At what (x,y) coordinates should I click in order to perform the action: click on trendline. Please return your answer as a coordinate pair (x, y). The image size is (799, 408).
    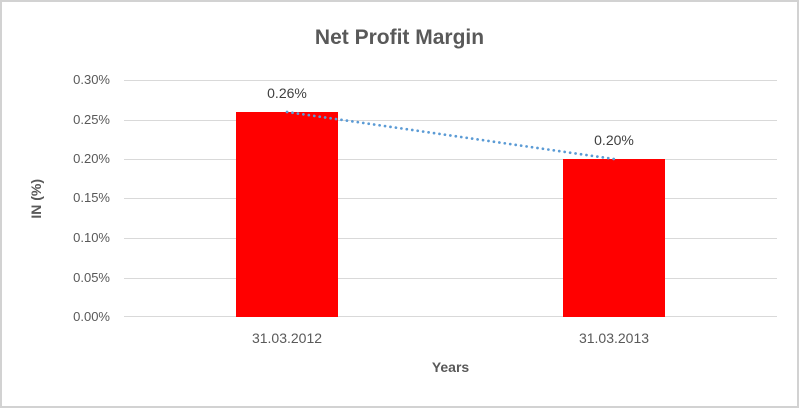
    Looking at the image, I should click on (450, 135).